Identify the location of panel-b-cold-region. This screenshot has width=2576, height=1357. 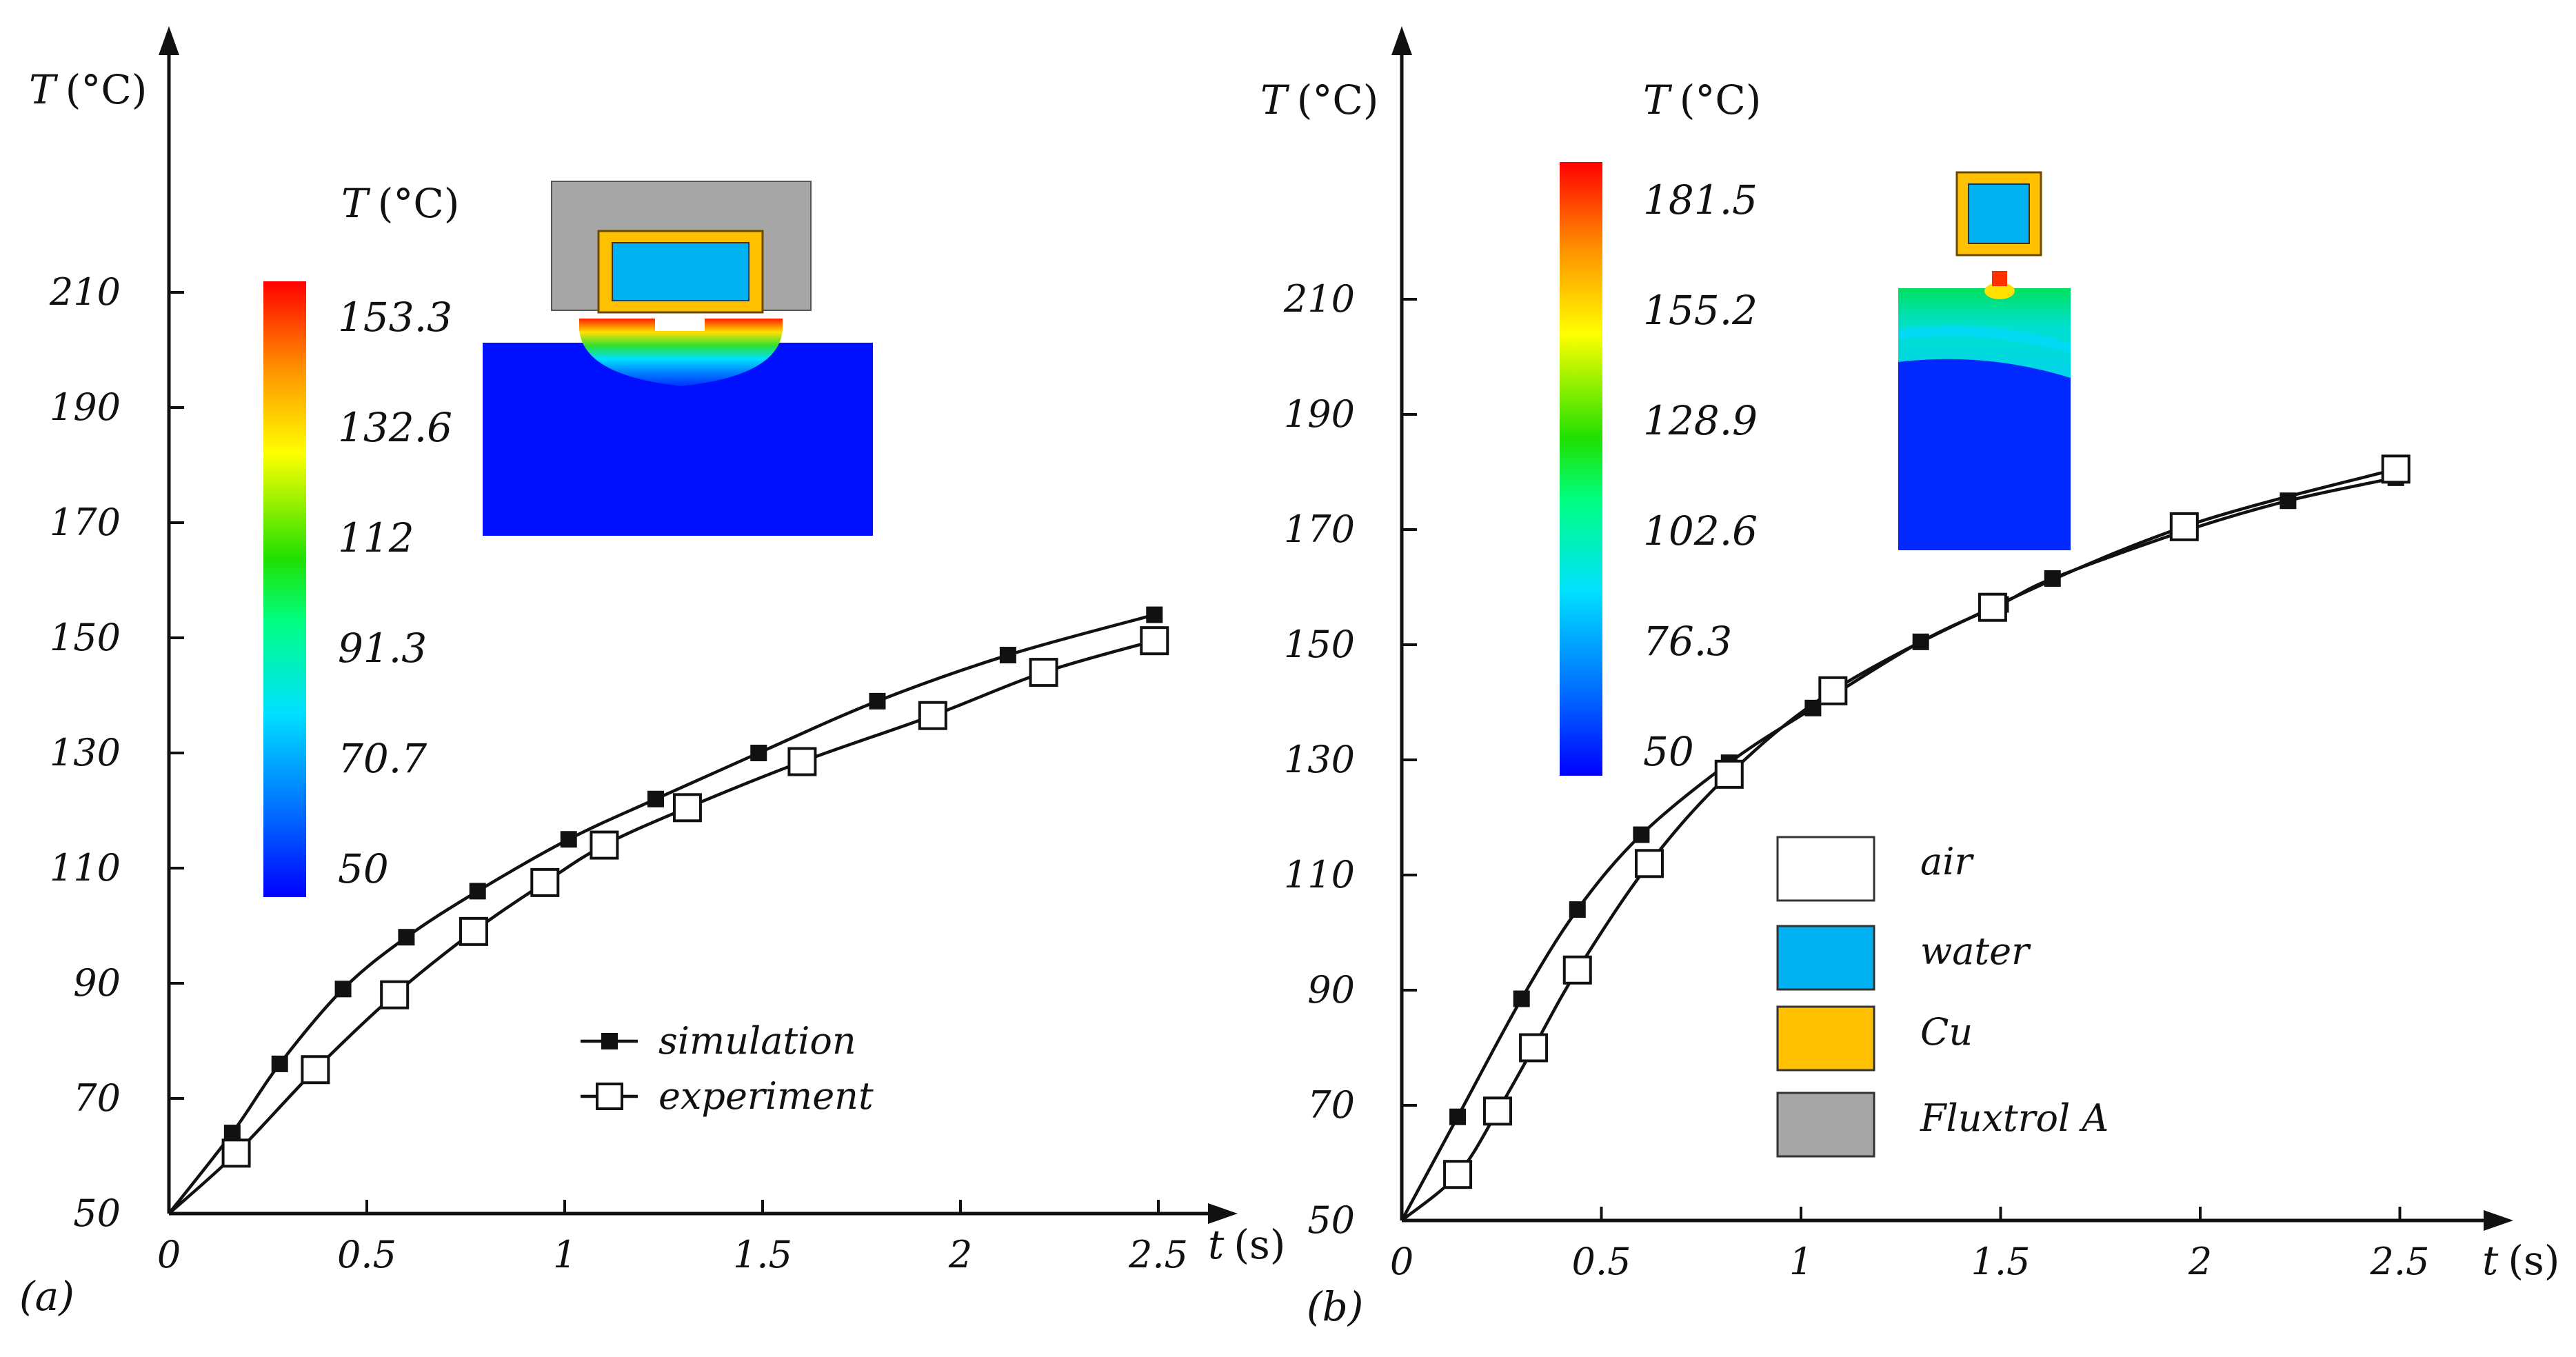
(1984, 454).